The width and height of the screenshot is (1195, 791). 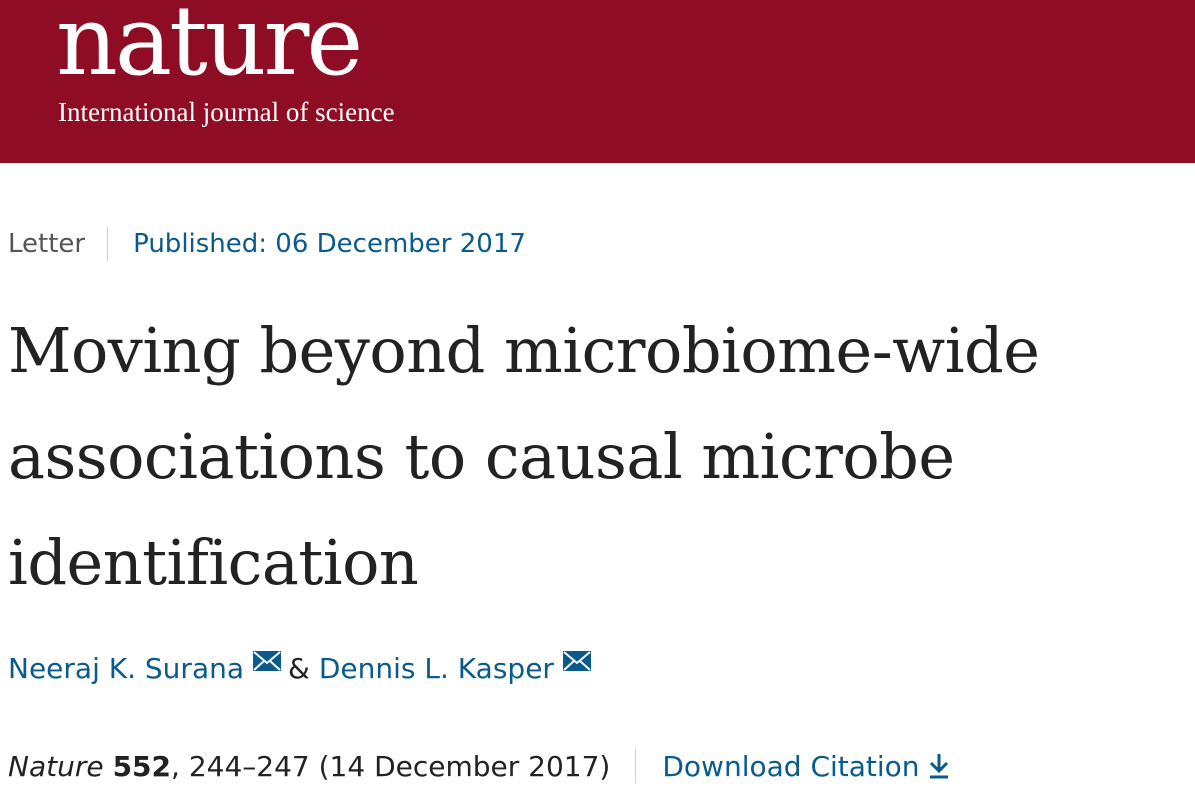 What do you see at coordinates (209, 48) in the screenshot?
I see `nature-logo: nature` at bounding box center [209, 48].